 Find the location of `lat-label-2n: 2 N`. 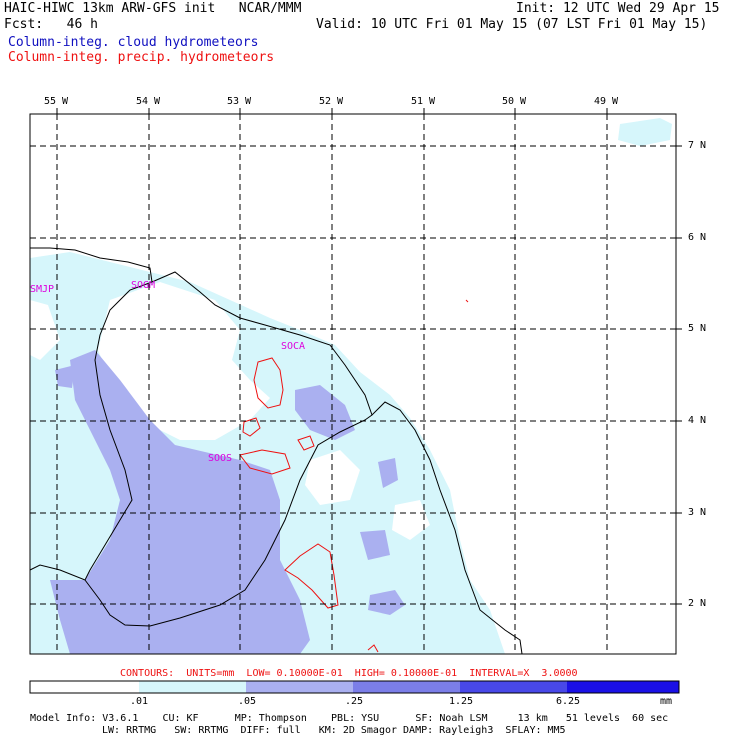

lat-label-2n: 2 N is located at coordinates (697, 603).